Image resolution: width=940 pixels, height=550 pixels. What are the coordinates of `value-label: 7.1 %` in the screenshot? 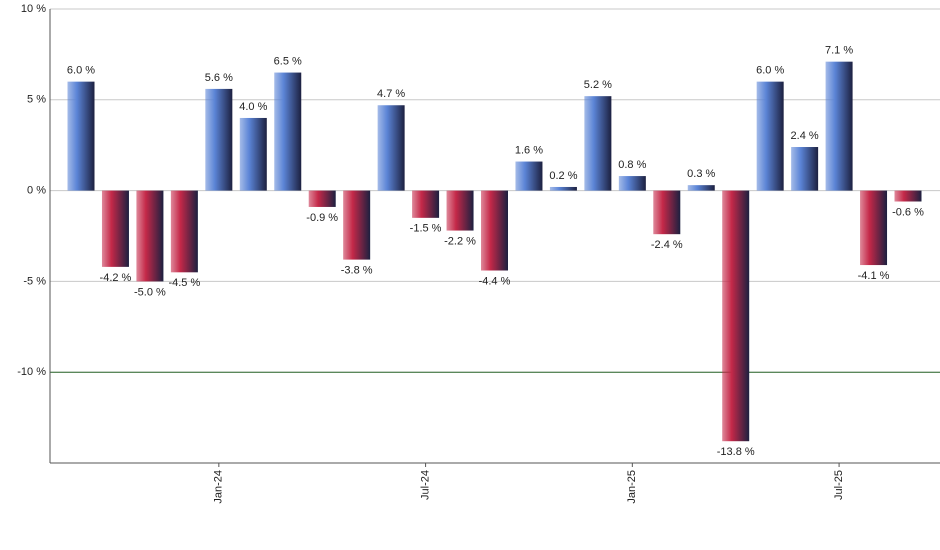 It's located at (839, 51).